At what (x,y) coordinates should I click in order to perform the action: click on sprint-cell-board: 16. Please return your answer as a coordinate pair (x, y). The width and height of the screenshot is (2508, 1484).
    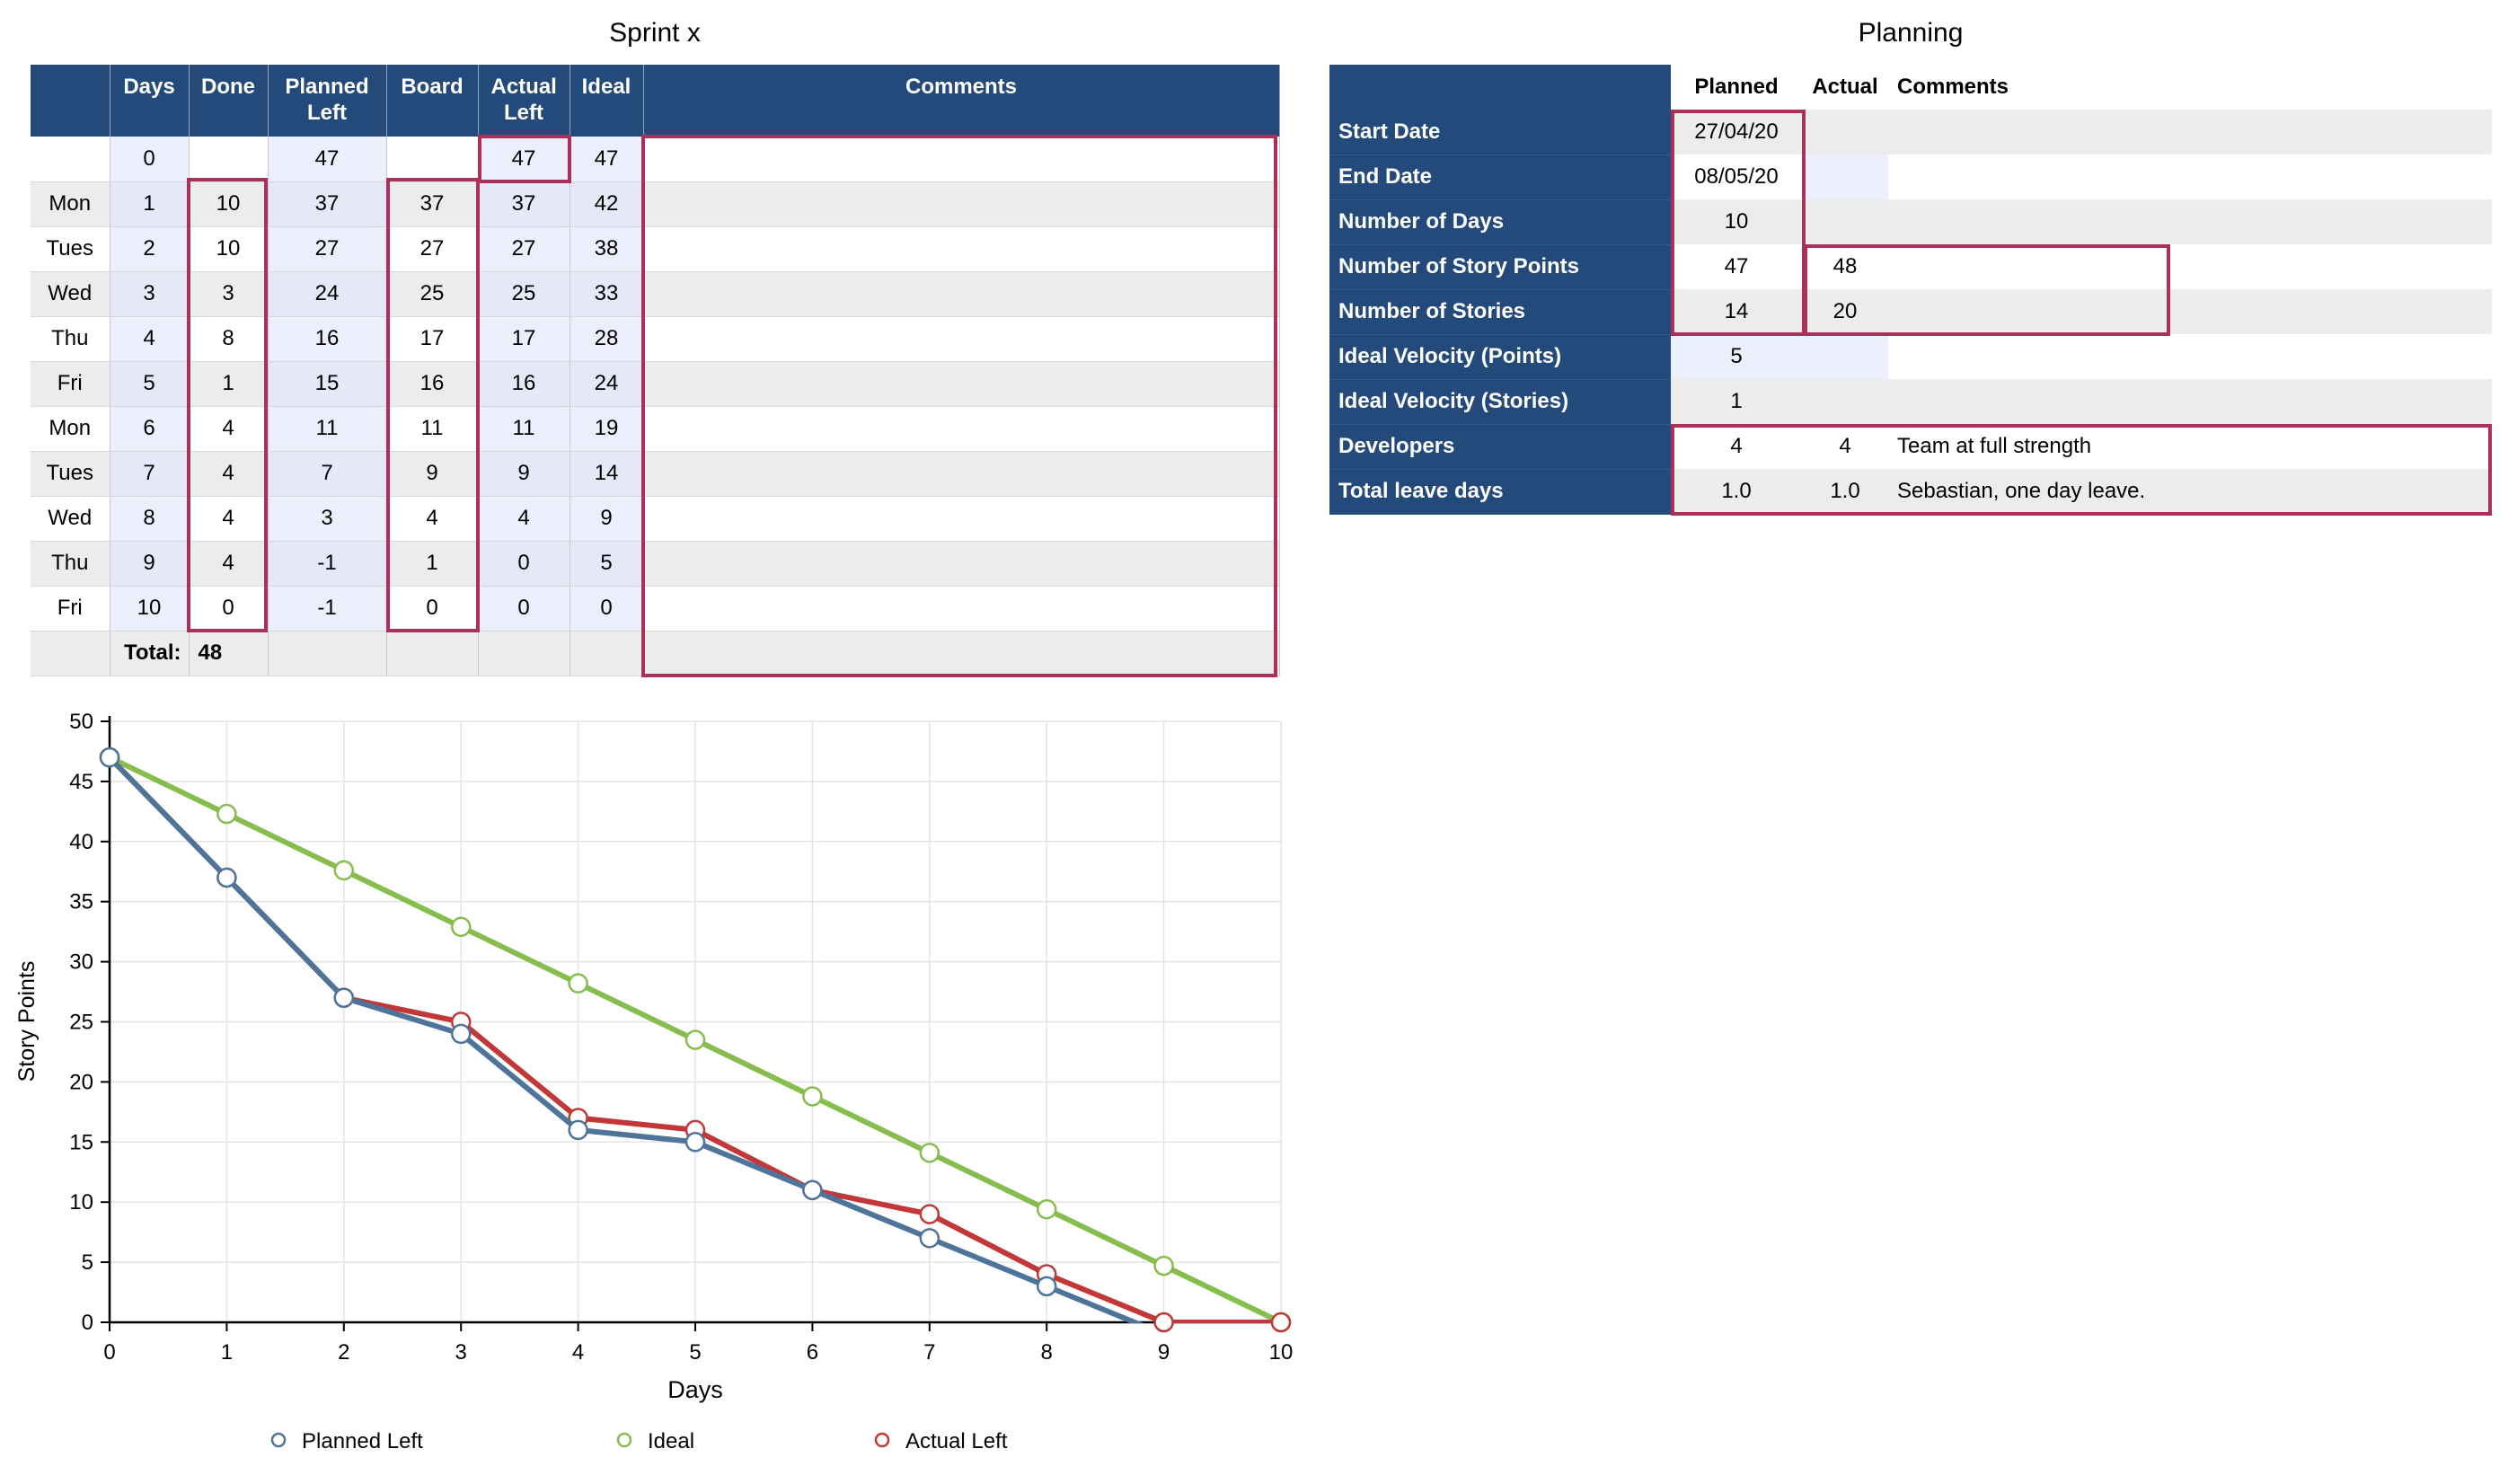
    Looking at the image, I should click on (433, 384).